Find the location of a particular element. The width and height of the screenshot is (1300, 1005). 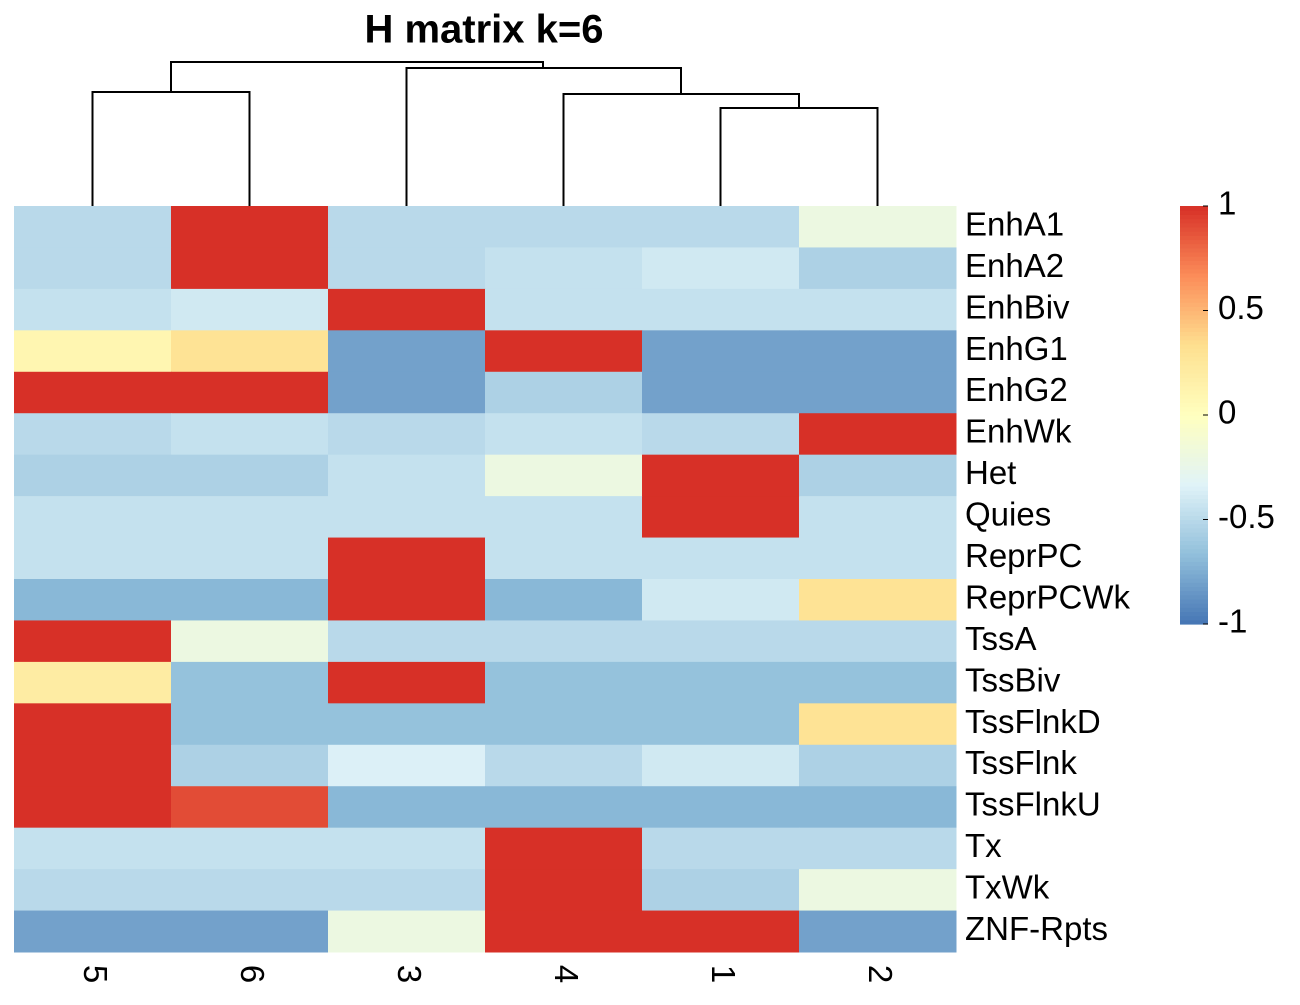

row-label: EnhG1 is located at coordinates (1016, 348).